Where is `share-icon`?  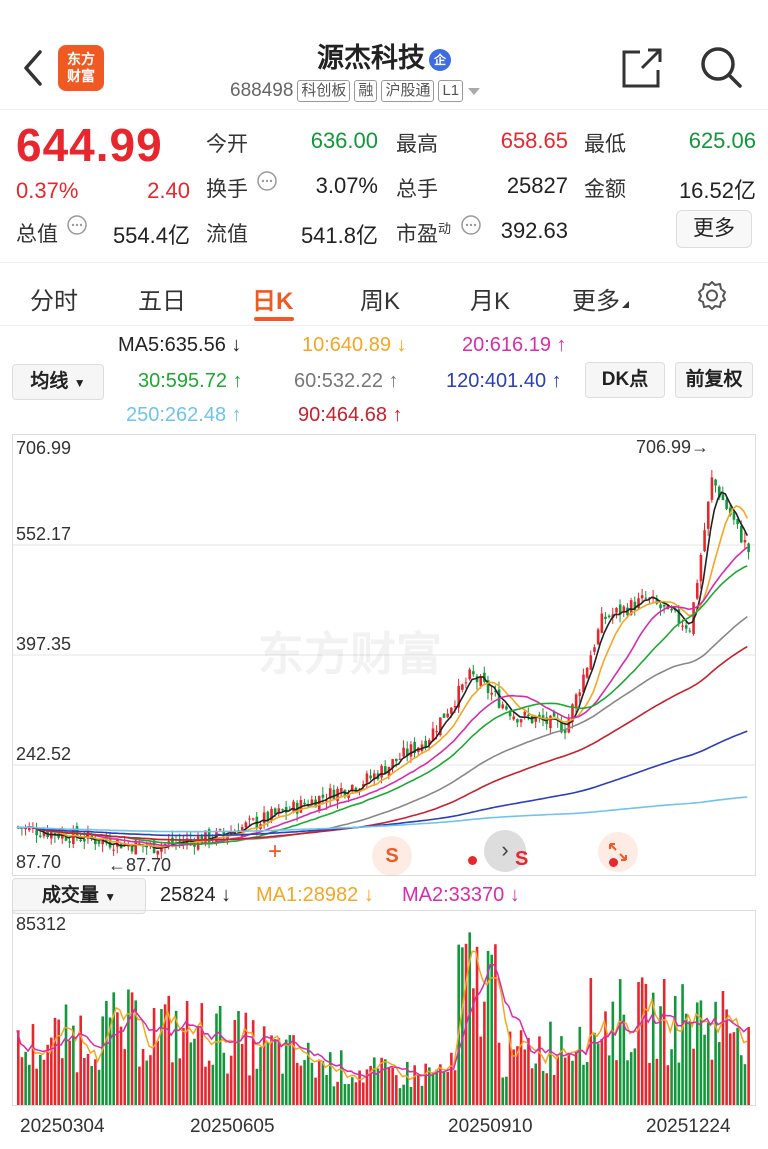 share-icon is located at coordinates (642, 68).